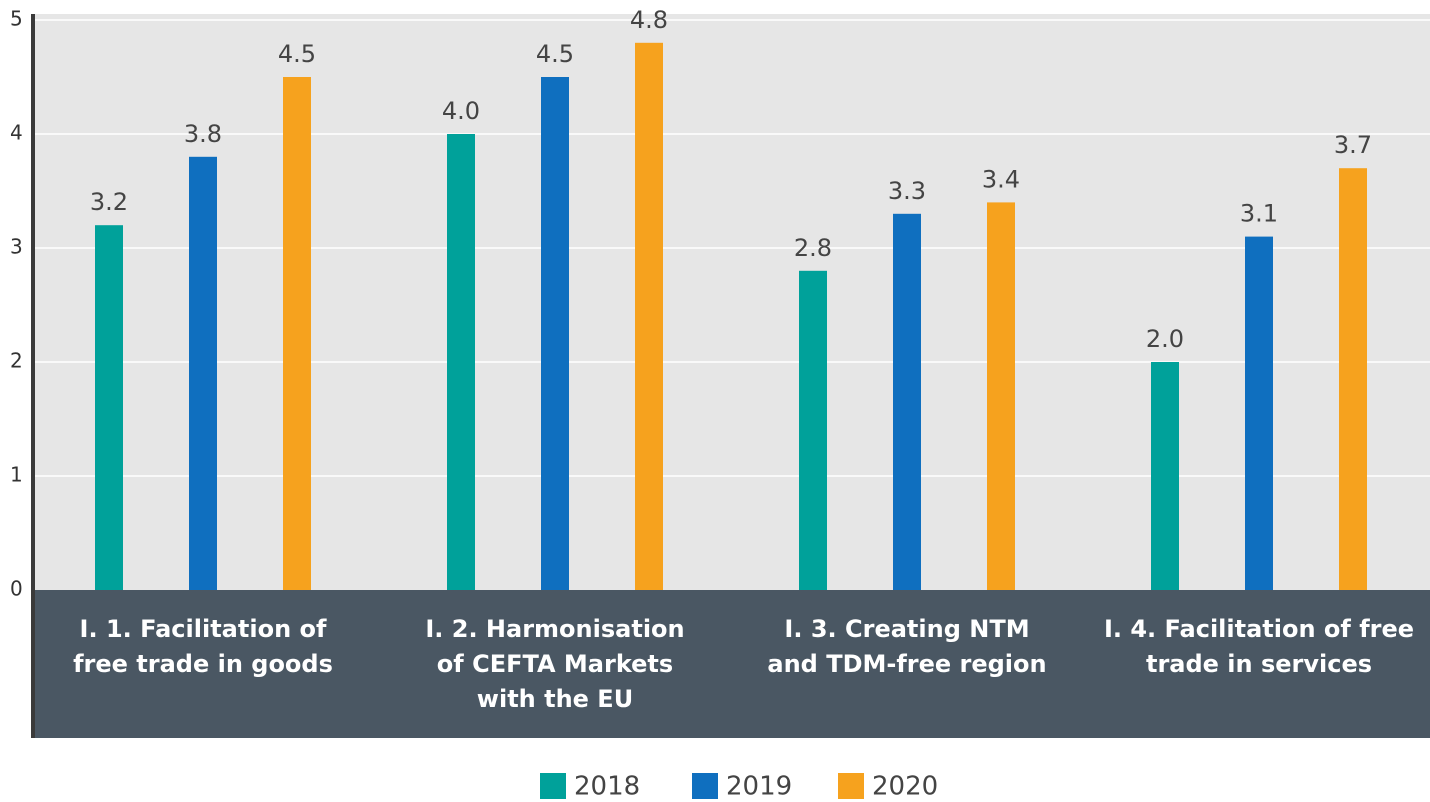 The height and width of the screenshot is (802, 1430). What do you see at coordinates (1353, 145) in the screenshot?
I see `data-label: 3.7` at bounding box center [1353, 145].